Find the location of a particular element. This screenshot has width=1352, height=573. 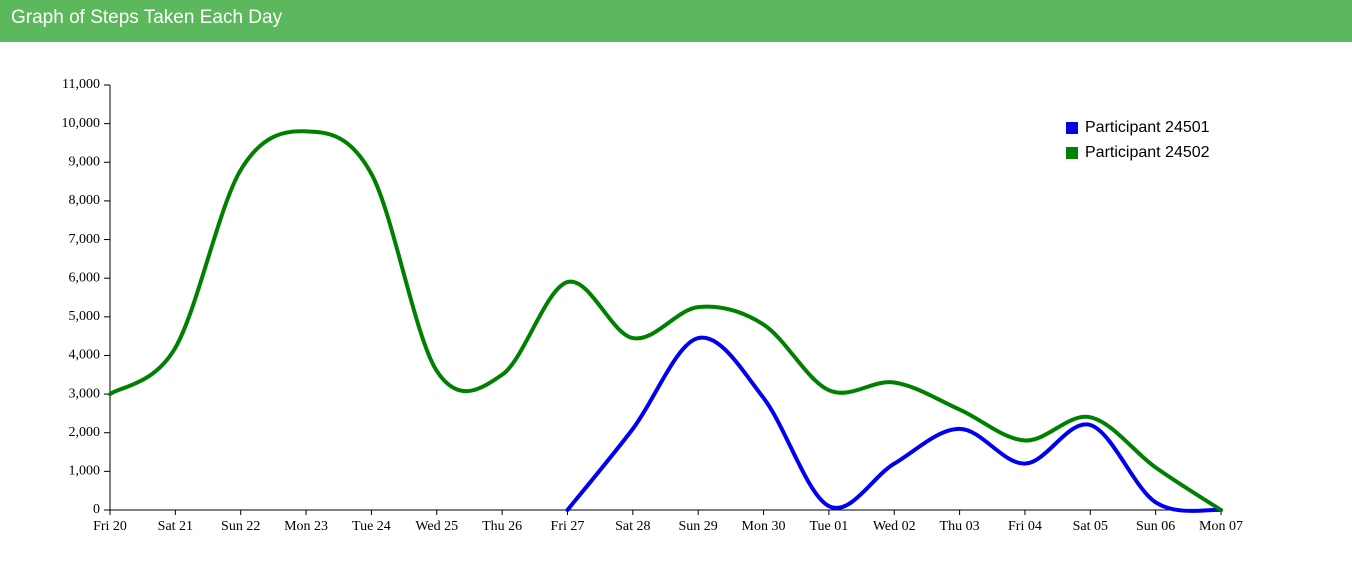

x-tick-label: Fri 27 is located at coordinates (568, 526).